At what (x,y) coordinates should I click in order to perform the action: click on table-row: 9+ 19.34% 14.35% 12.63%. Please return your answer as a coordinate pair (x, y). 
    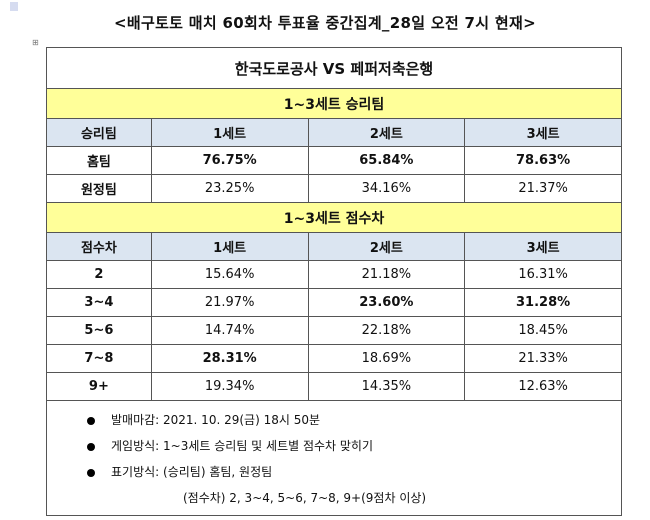
    Looking at the image, I should click on (334, 386).